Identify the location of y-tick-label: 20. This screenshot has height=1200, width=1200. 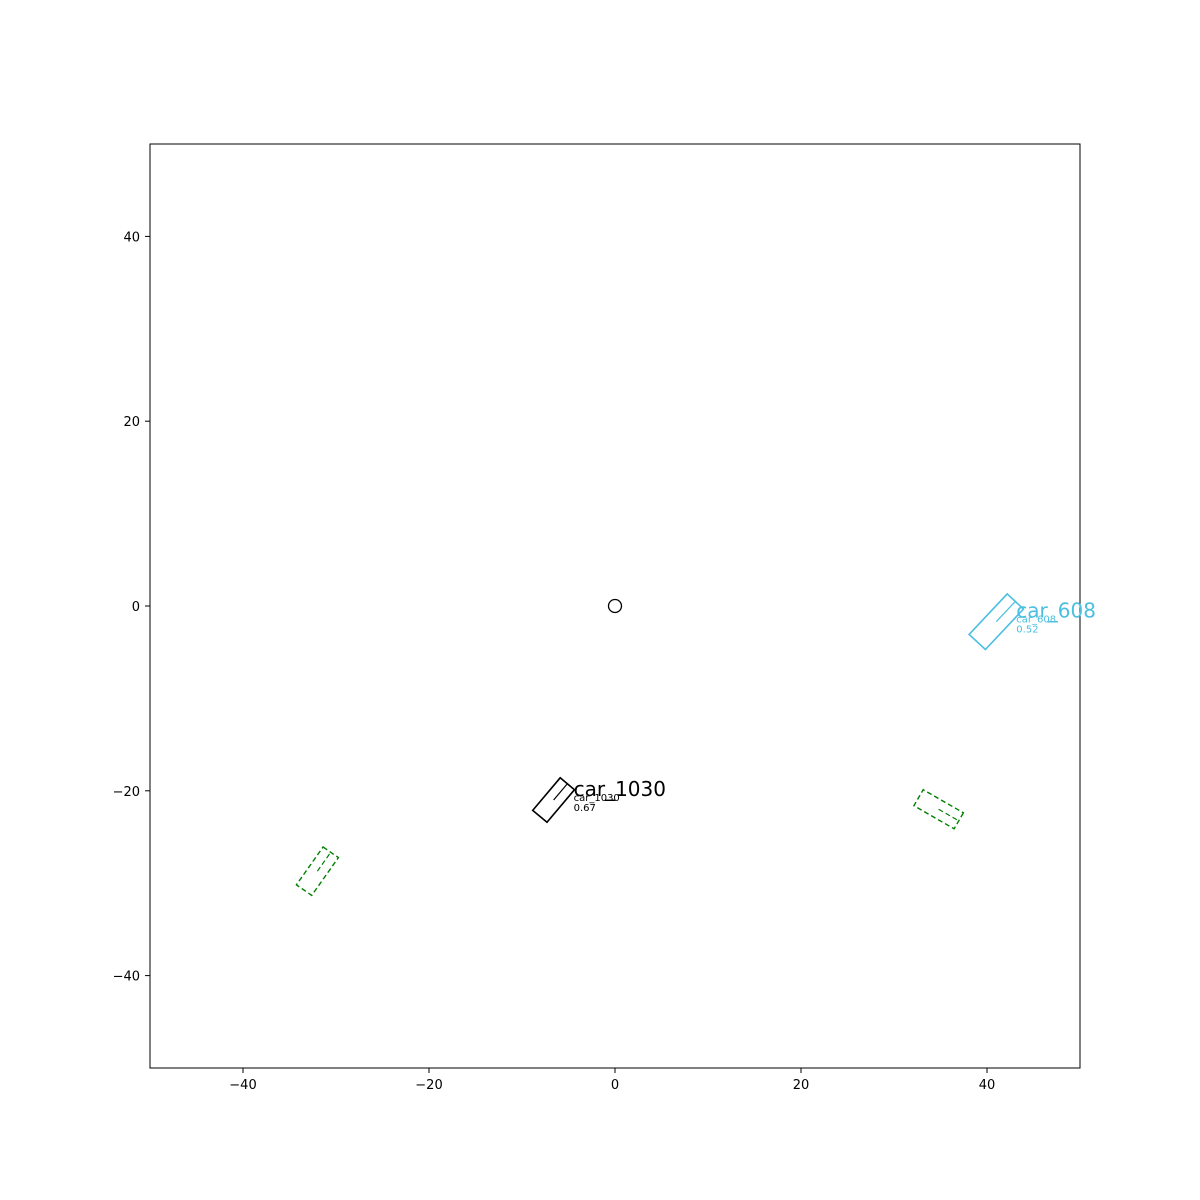
(131, 422).